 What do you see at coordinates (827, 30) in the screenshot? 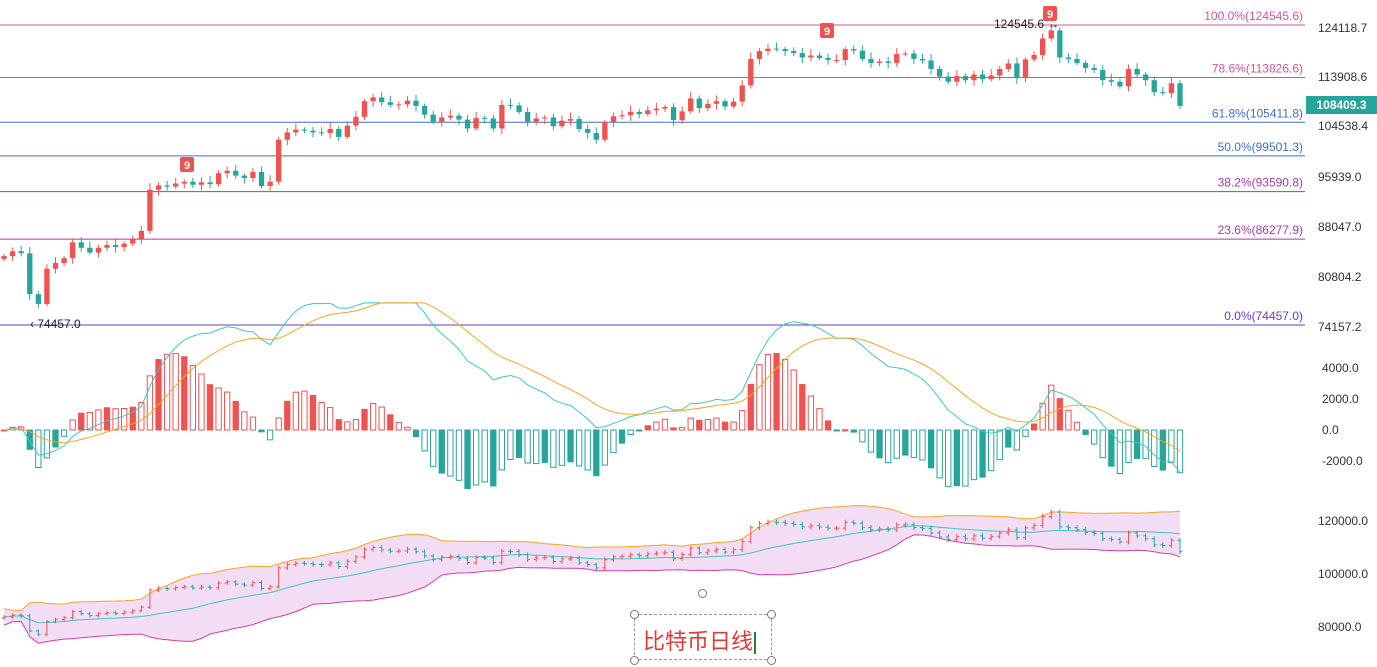
I see `td-marker` at bounding box center [827, 30].